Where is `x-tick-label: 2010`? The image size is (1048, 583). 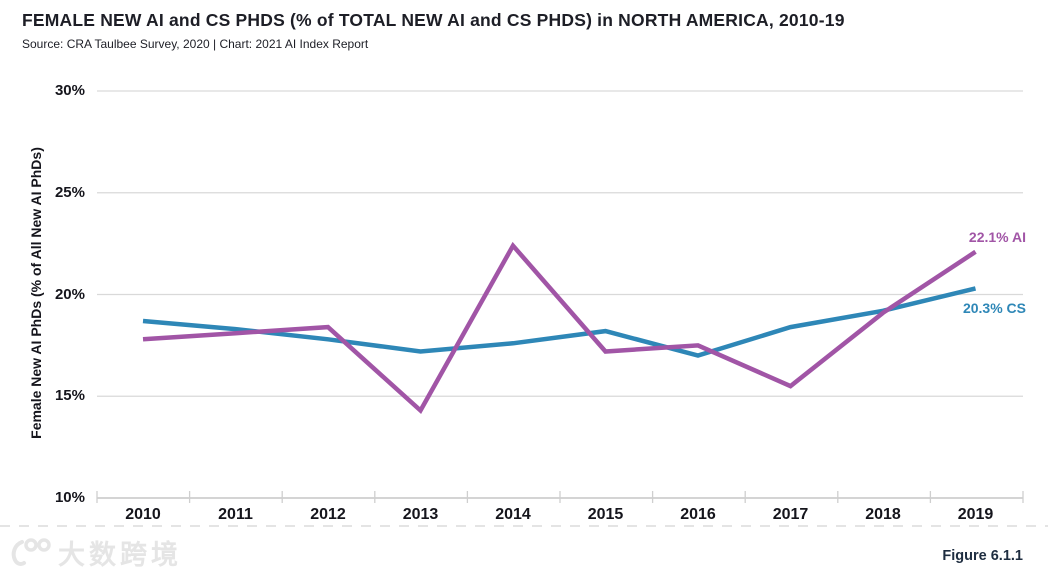
x-tick-label: 2010 is located at coordinates (143, 514).